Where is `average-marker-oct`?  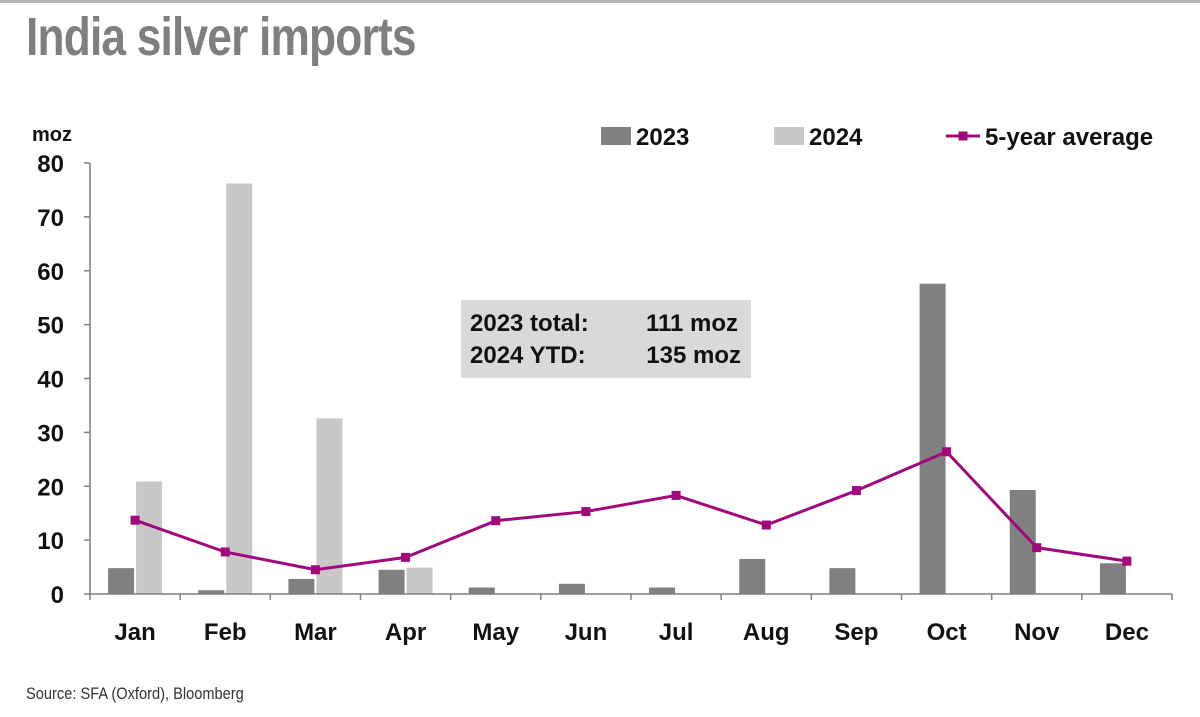 average-marker-oct is located at coordinates (947, 452).